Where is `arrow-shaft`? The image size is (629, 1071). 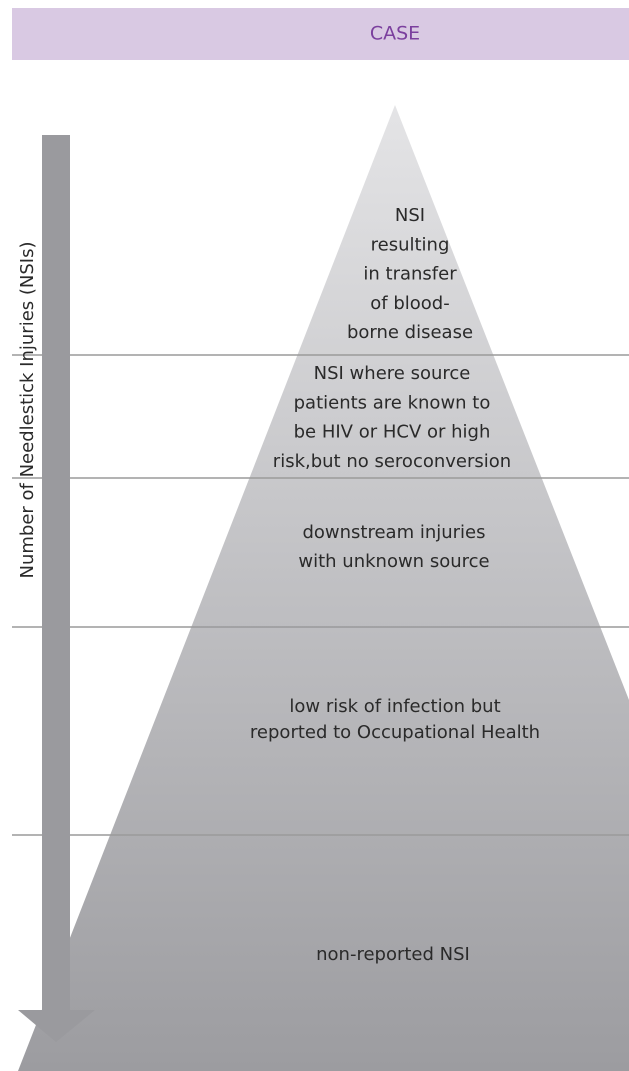 arrow-shaft is located at coordinates (56, 573).